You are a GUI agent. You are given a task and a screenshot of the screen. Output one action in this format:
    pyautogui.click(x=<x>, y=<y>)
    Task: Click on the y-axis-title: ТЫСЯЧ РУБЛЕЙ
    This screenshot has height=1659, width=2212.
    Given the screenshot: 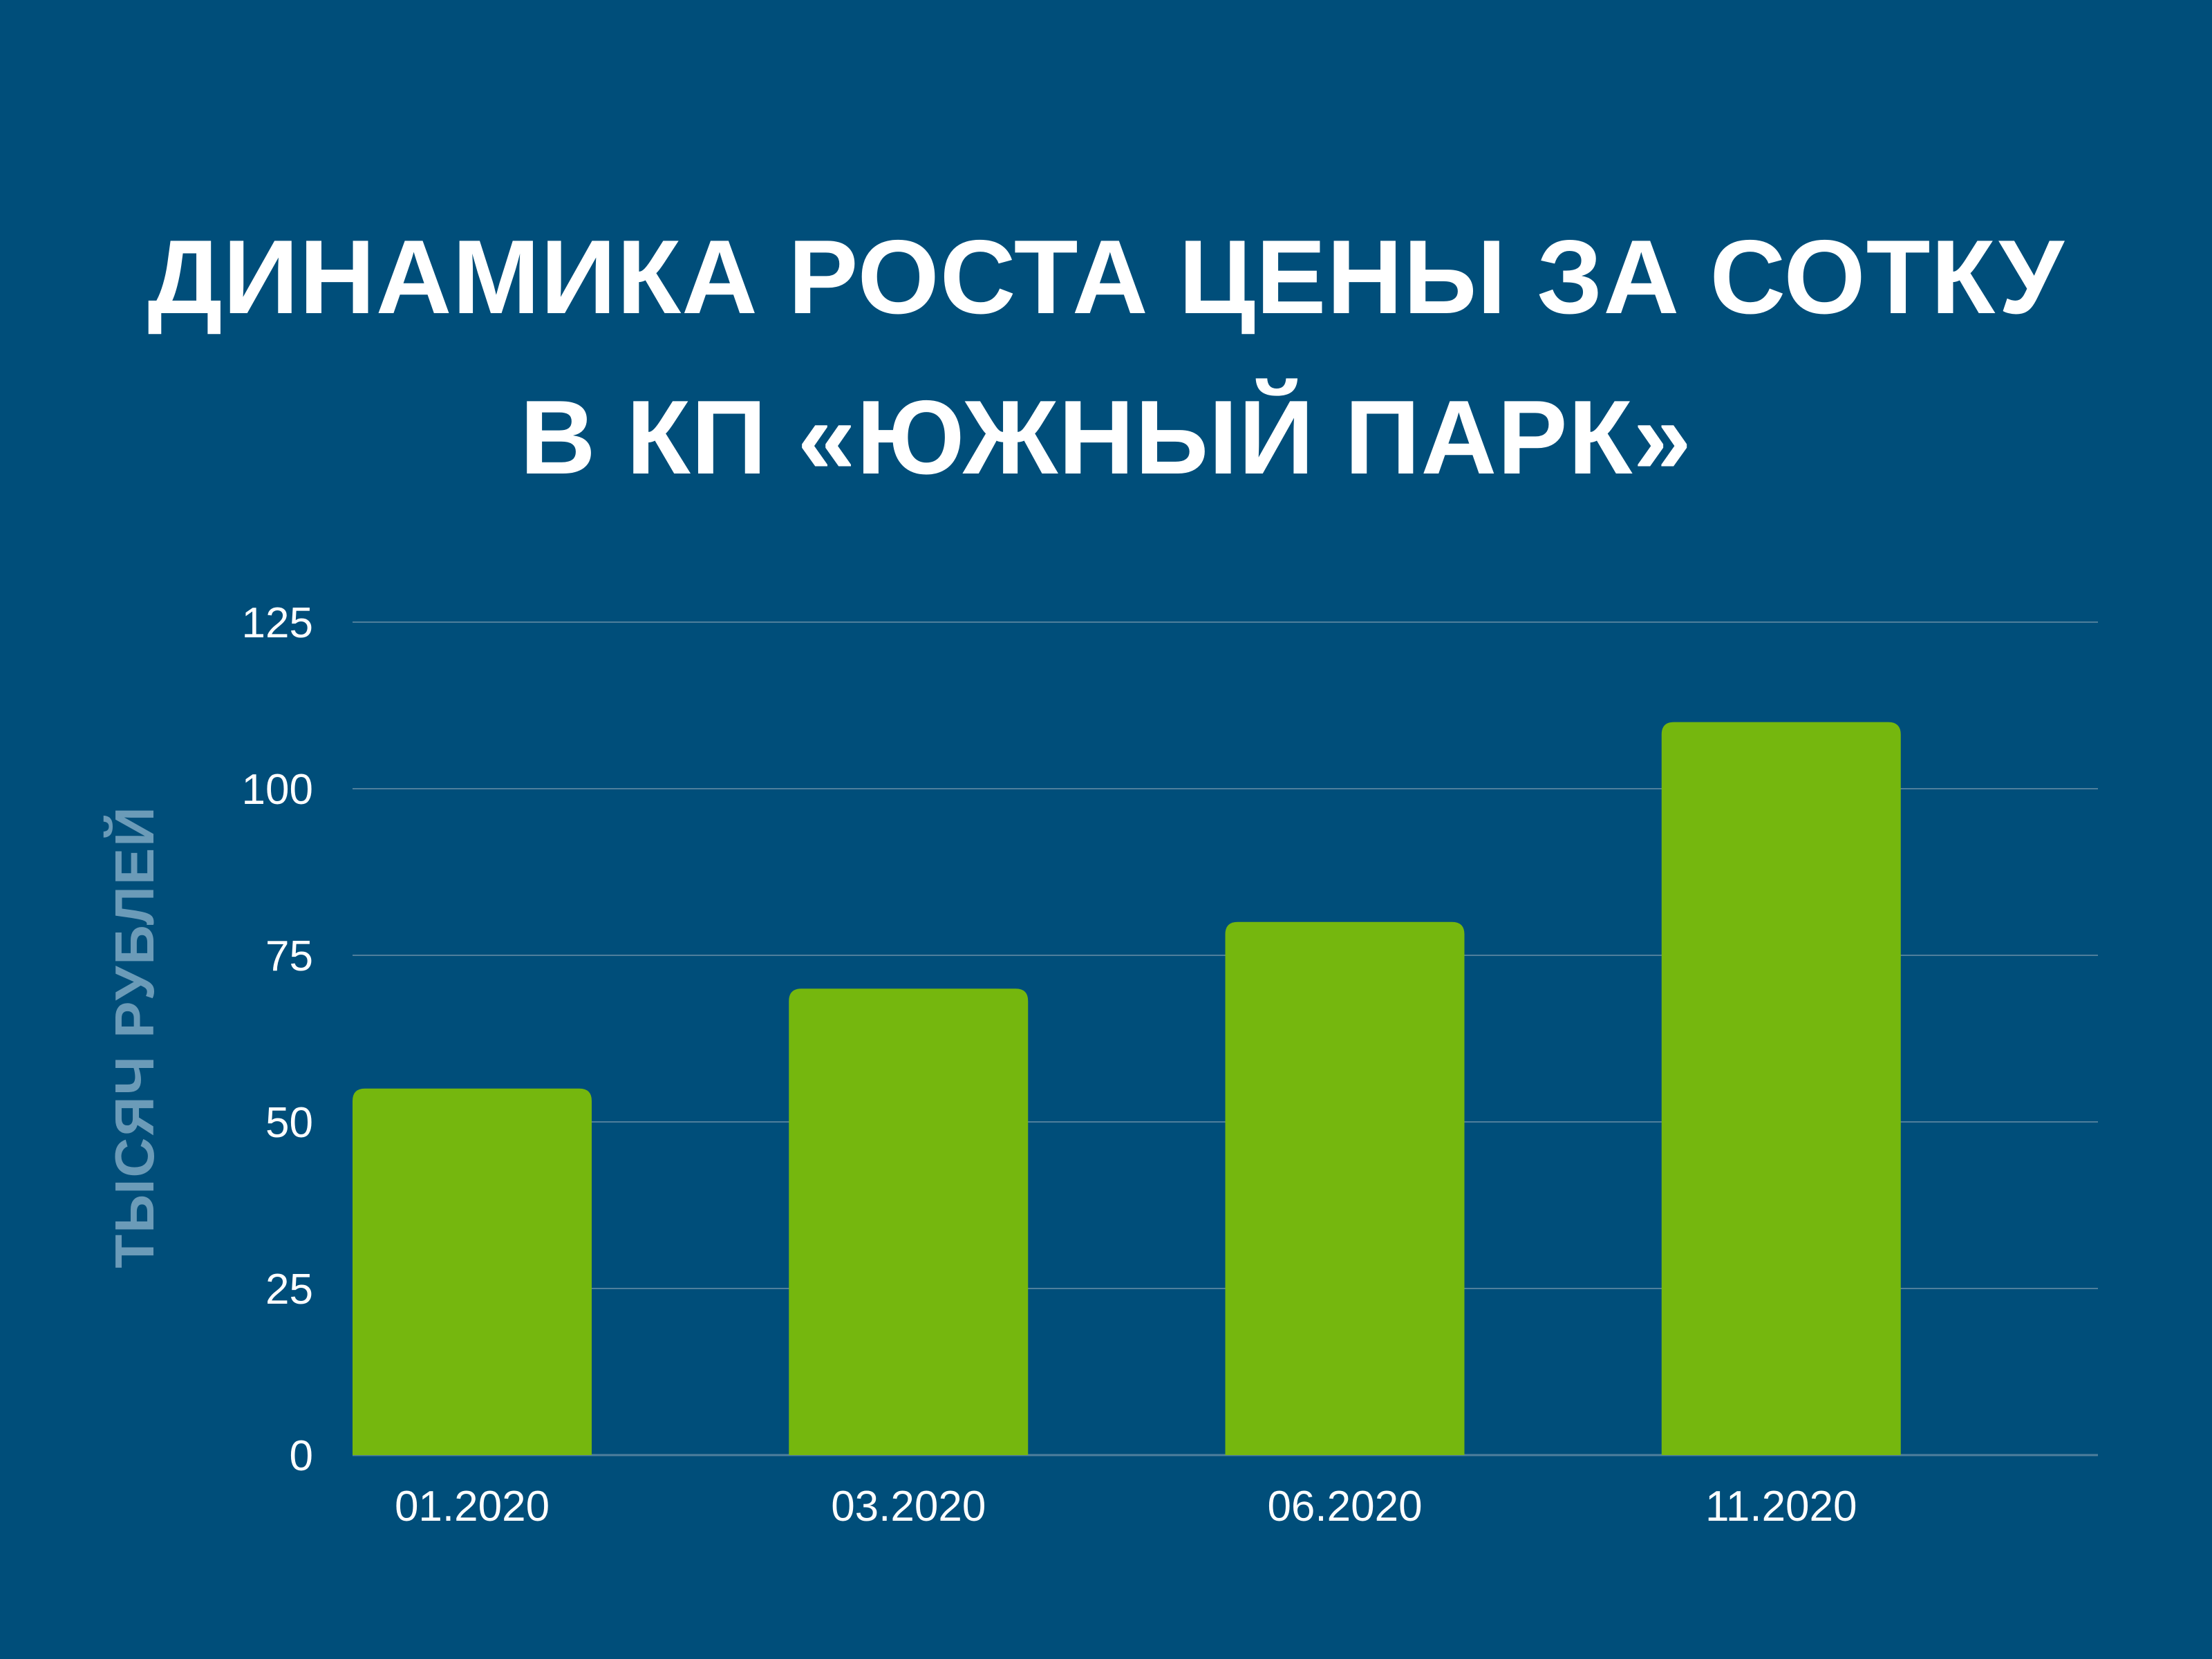 What is the action you would take?
    pyautogui.click(x=134, y=1036)
    